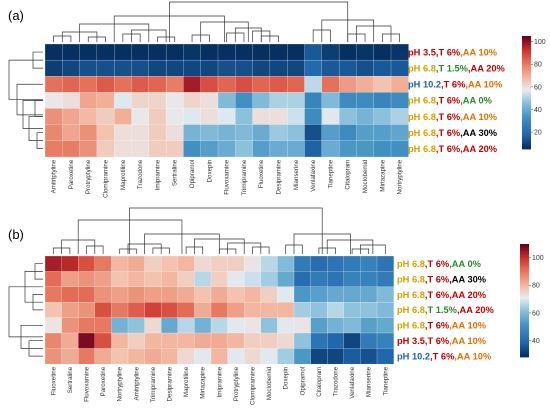 This screenshot has height=414, width=550. I want to click on column-label: Trazodone, so click(140, 174).